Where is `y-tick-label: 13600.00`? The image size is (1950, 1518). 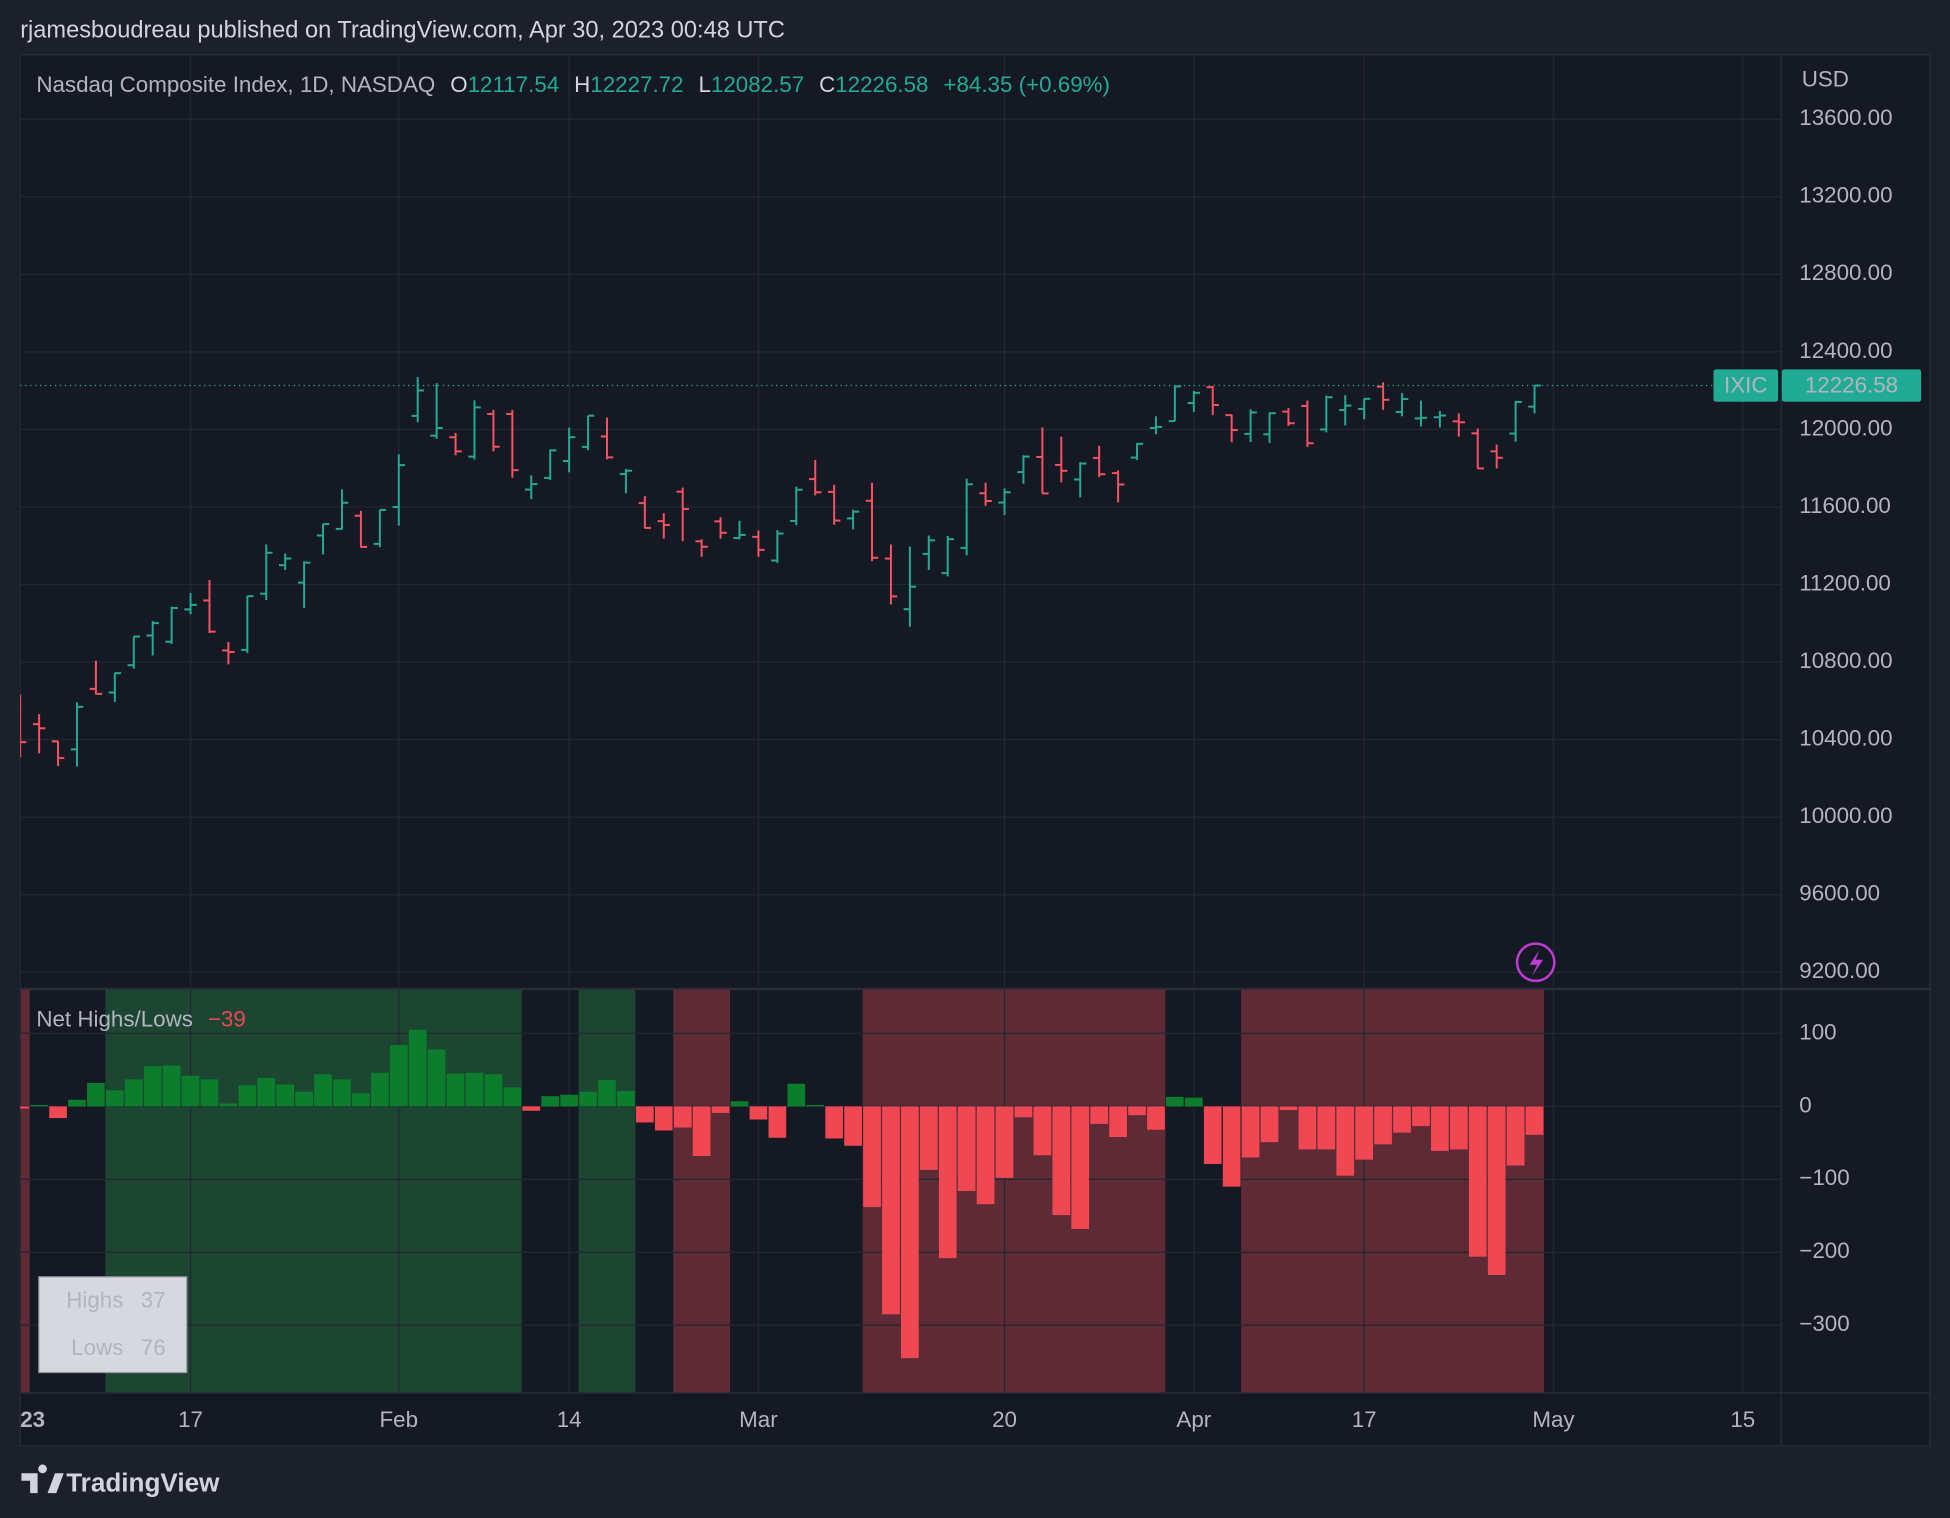
y-tick-label: 13600.00 is located at coordinates (1845, 117).